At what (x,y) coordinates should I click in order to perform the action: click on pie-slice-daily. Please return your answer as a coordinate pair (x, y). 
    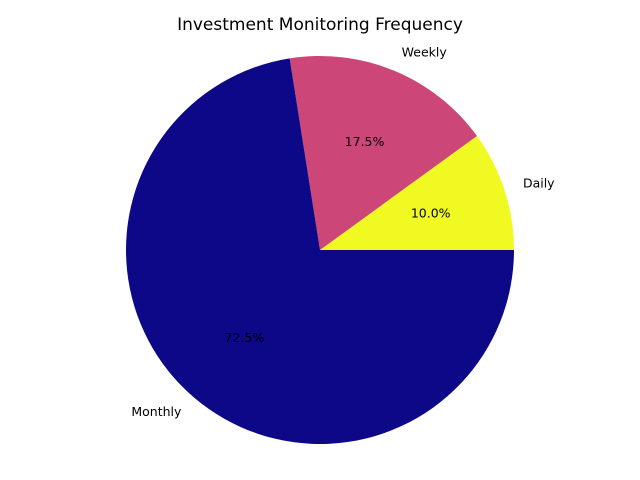
    Looking at the image, I should click on (417, 192).